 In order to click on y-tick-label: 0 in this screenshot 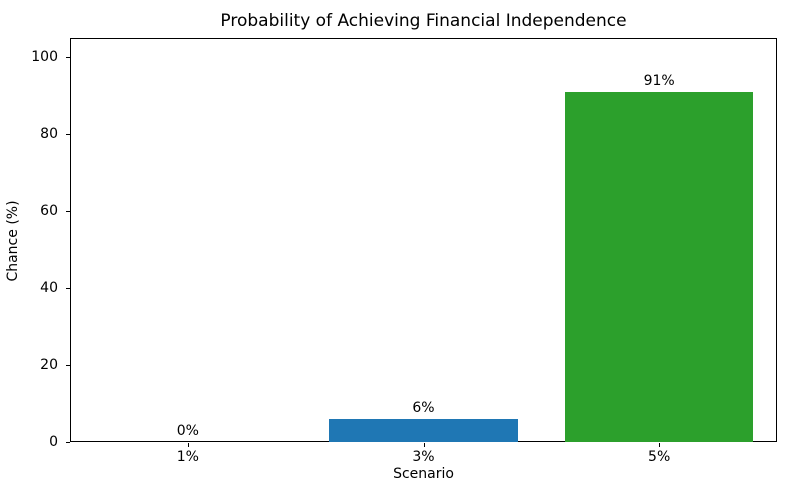, I will do `click(53, 442)`.